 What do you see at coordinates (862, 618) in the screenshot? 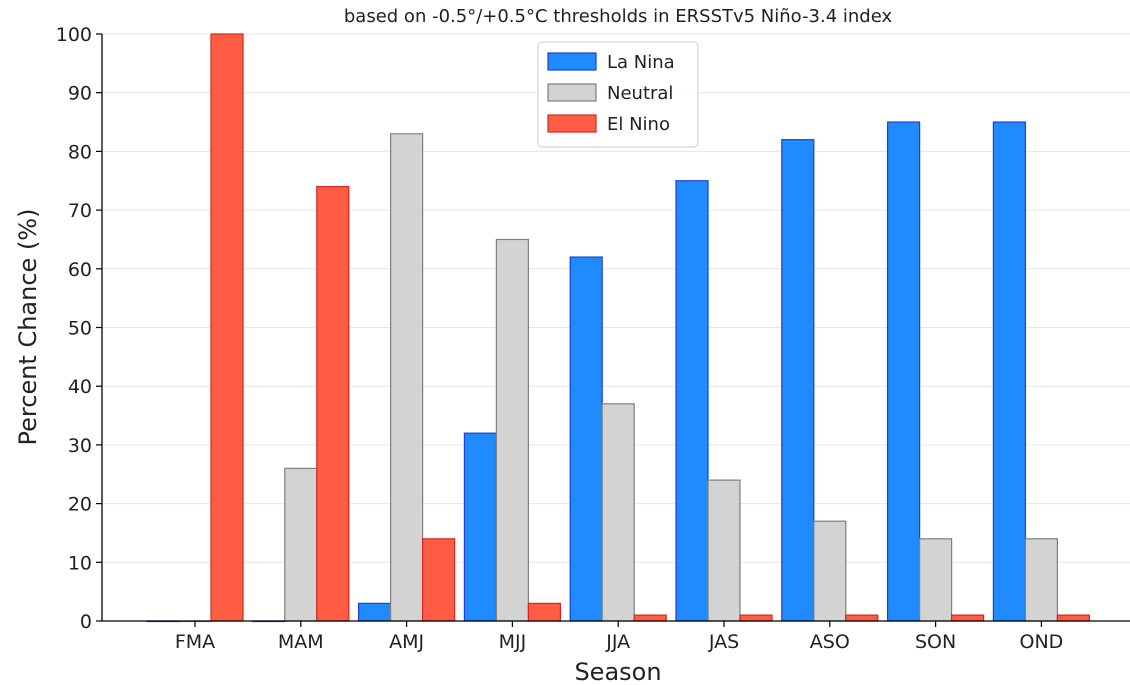
I see `bar-el-nino-aso` at bounding box center [862, 618].